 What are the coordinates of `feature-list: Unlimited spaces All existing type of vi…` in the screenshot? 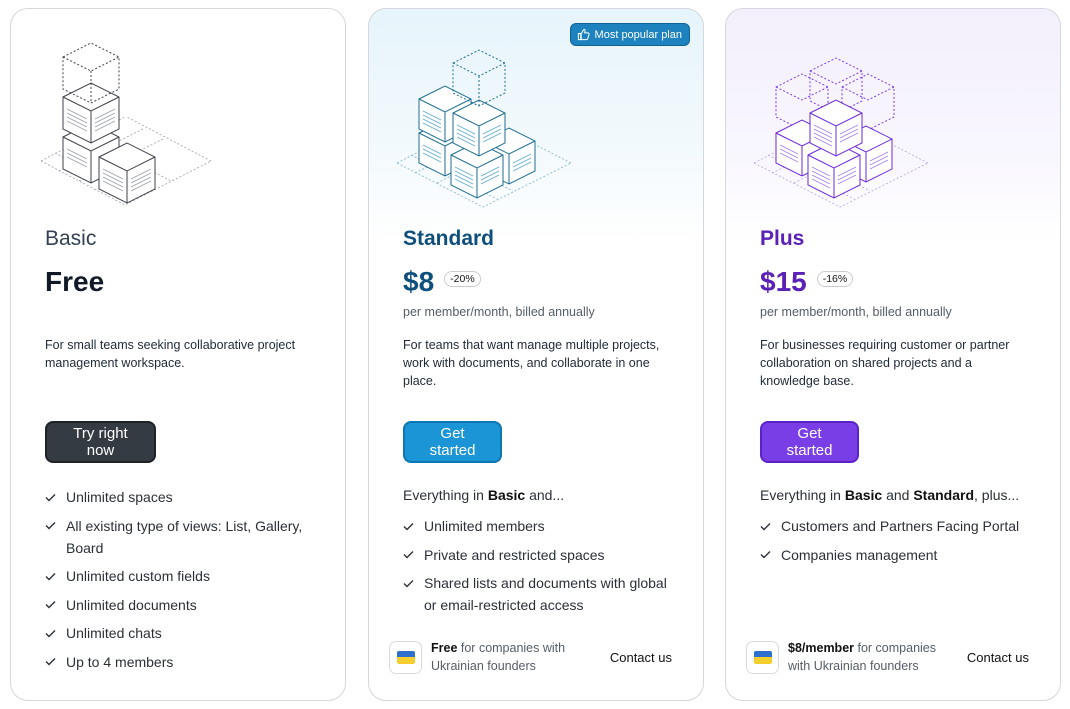 It's located at (180, 582).